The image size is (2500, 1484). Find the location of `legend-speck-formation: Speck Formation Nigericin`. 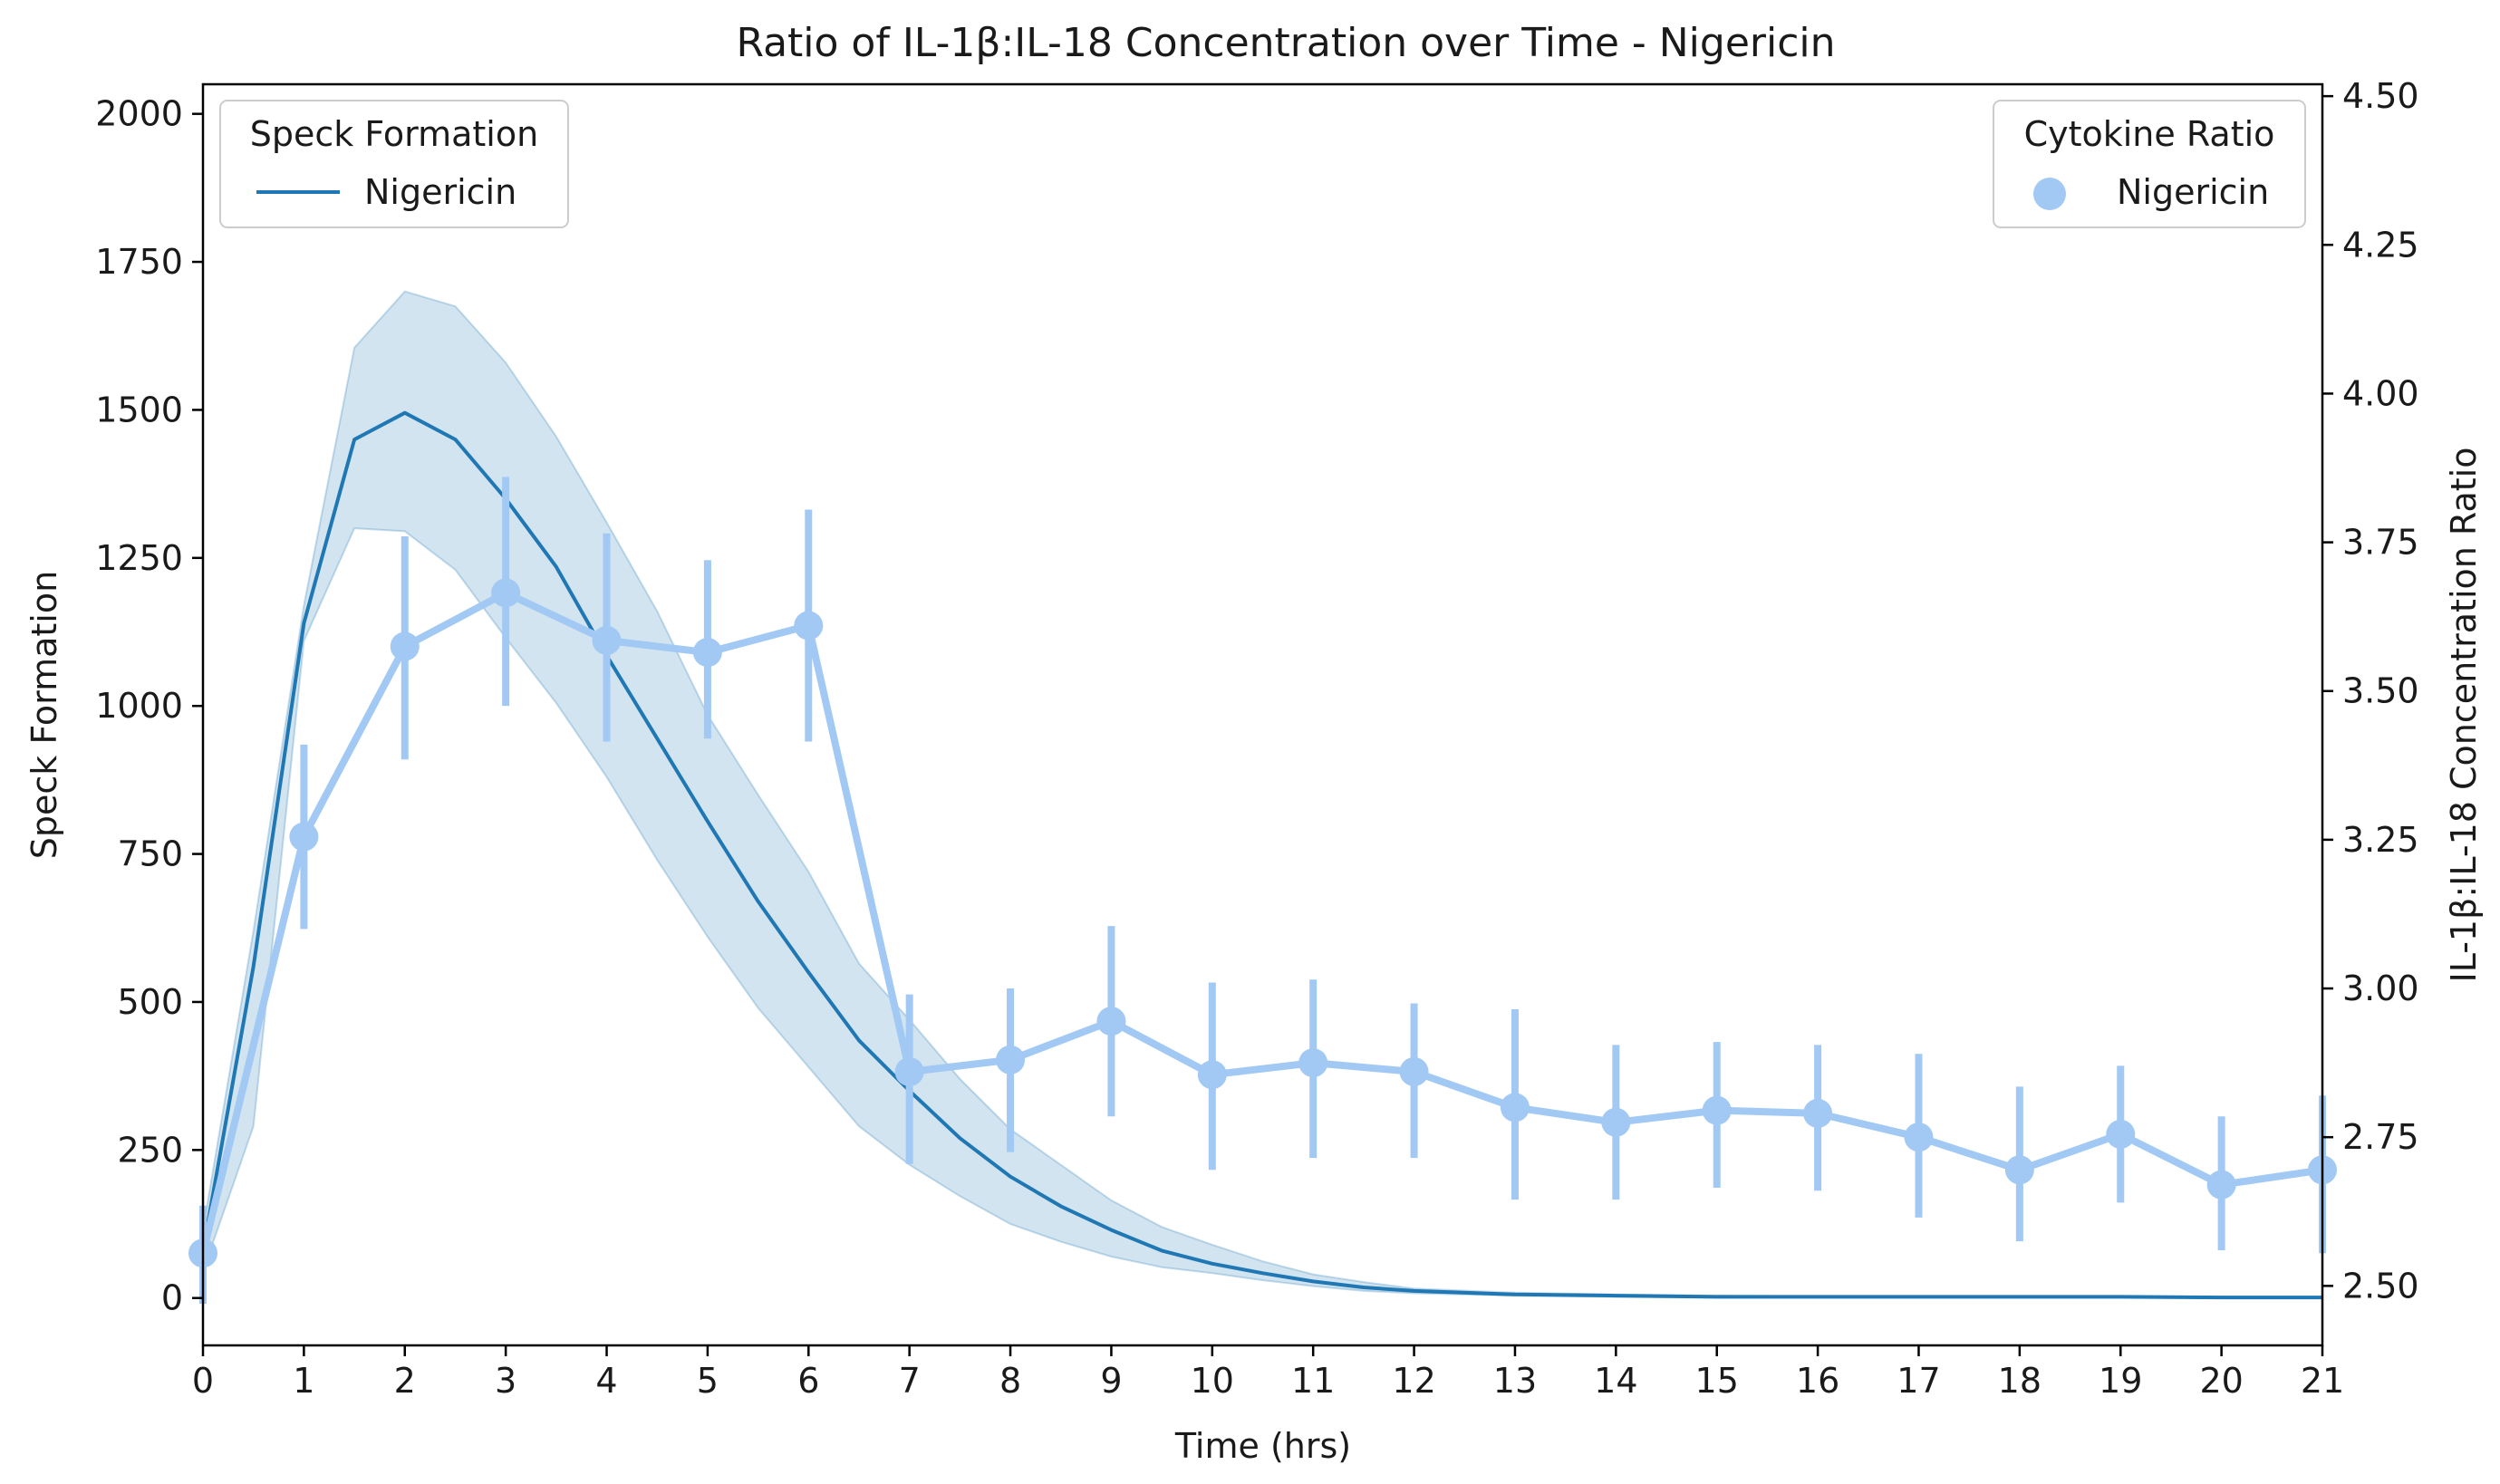

legend-speck-formation: Speck Formation Nigericin is located at coordinates (394, 164).